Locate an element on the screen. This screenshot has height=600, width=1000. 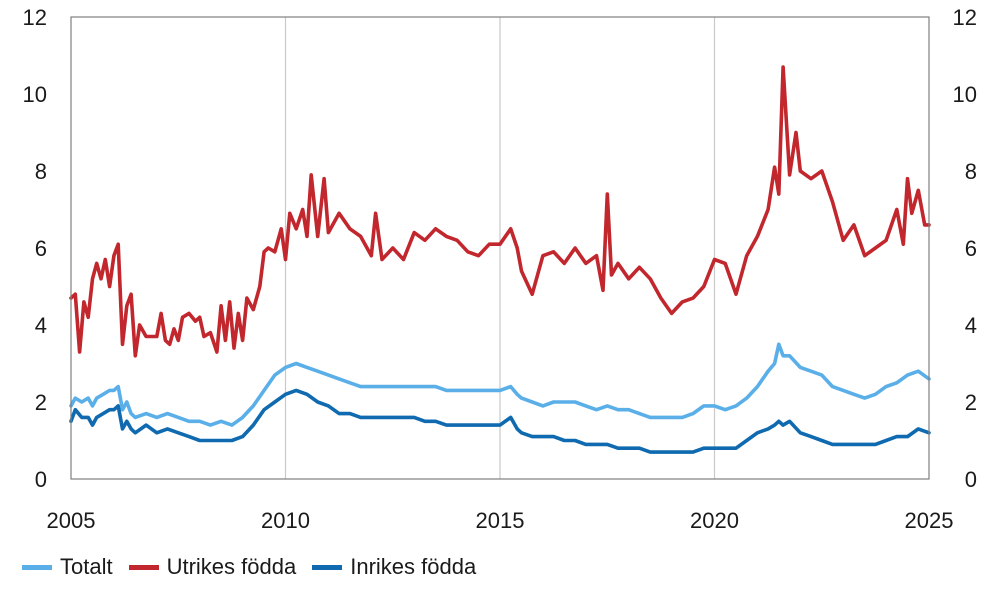
x-axis-ticks: 2005 2010 2015 2020 2025 is located at coordinates (500, 520).